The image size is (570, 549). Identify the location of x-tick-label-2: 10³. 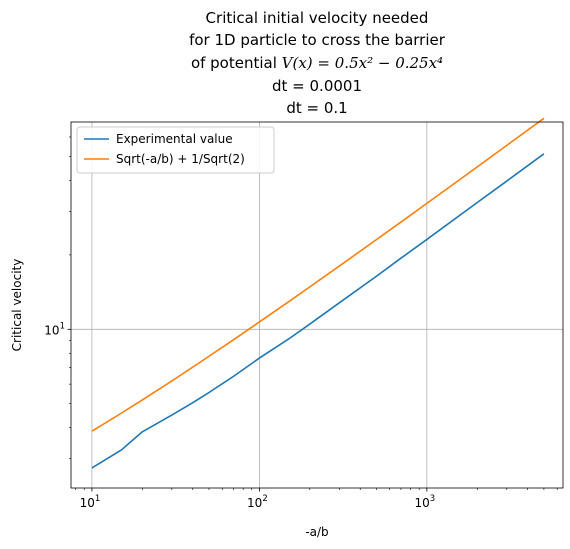
(425, 502).